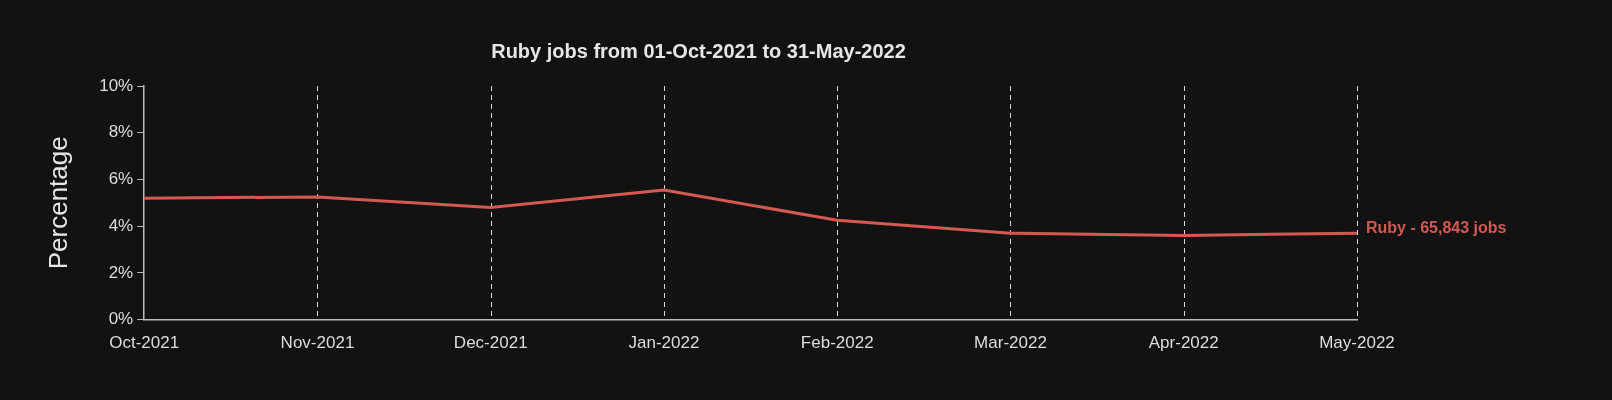  Describe the element at coordinates (317, 343) in the screenshot. I see `x-tick-label: Nov-2021` at that location.